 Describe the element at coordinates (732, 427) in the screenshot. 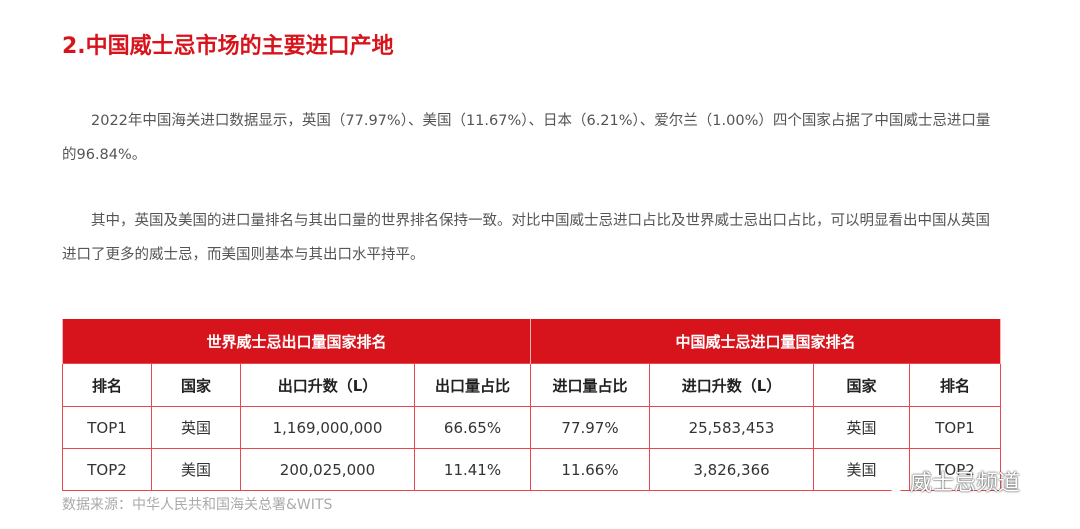

I see `table-cell: 25,583,453` at that location.